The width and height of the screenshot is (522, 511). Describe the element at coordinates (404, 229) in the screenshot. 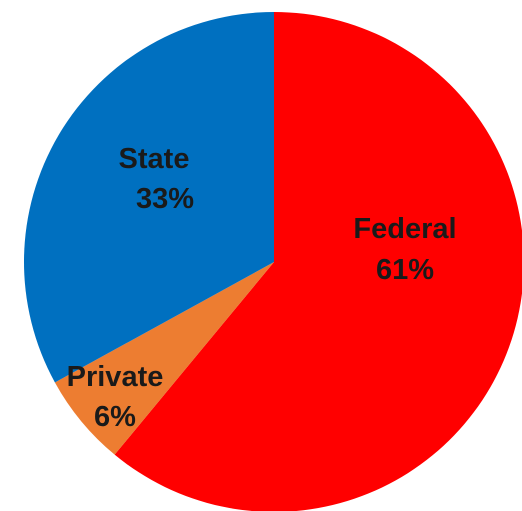

I see `slice-label-federal: Federal` at that location.